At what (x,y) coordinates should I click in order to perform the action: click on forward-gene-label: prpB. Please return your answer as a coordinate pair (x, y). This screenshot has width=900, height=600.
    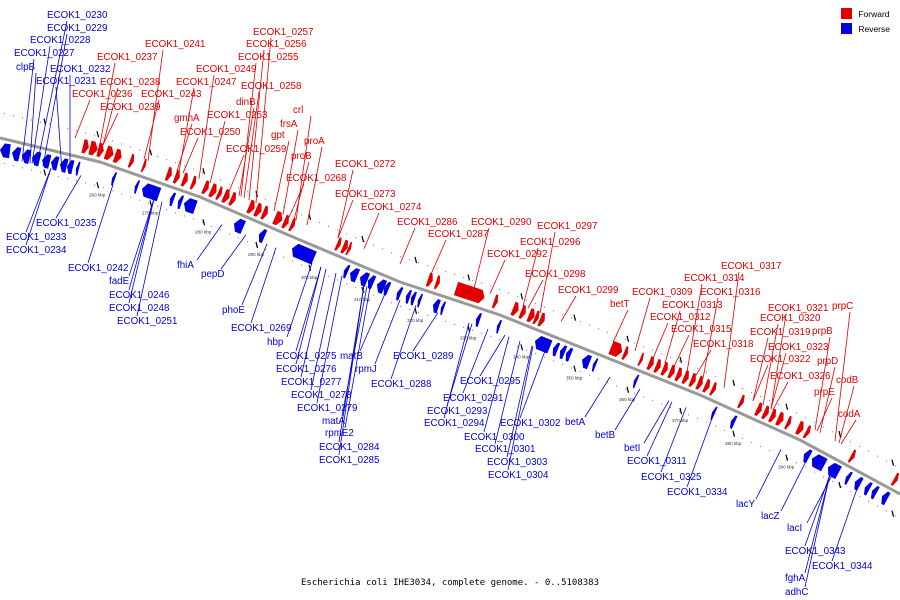
    Looking at the image, I should click on (822, 331).